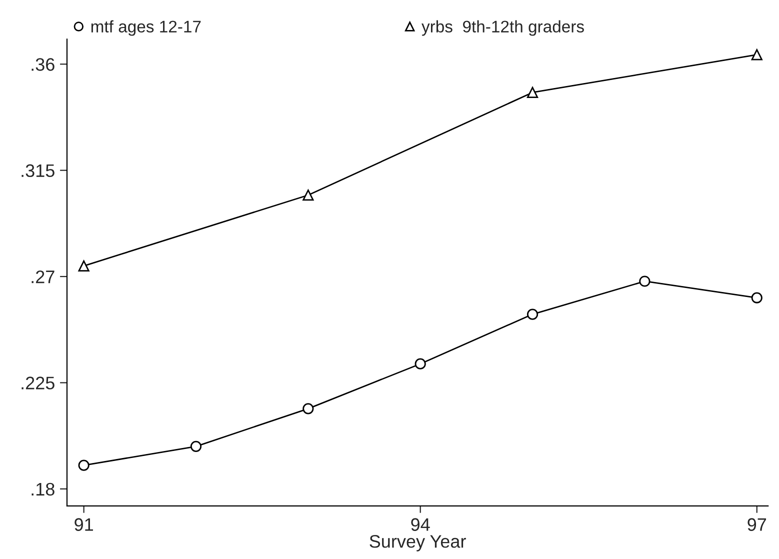 This screenshot has height=559, width=779. Describe the element at coordinates (418, 543) in the screenshot. I see `x-axis-title: Survey Year` at that location.